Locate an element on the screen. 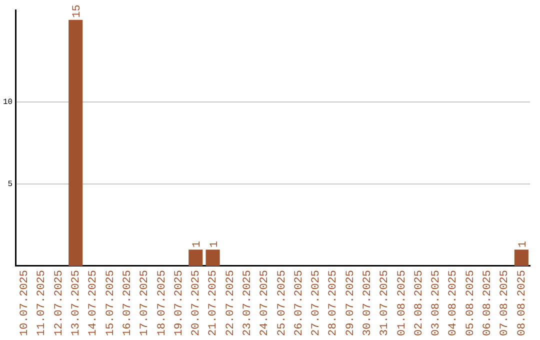 This screenshot has width=540, height=340. x-tick-label: 28.07.2025 is located at coordinates (334, 303).